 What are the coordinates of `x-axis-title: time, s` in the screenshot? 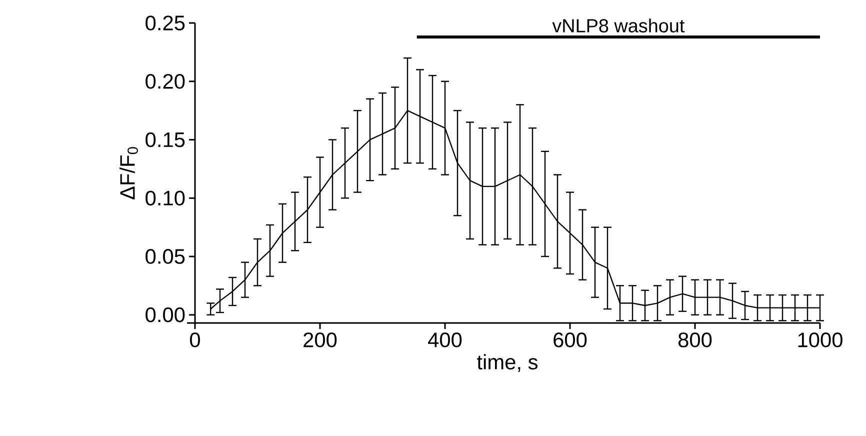 It's located at (507, 363).